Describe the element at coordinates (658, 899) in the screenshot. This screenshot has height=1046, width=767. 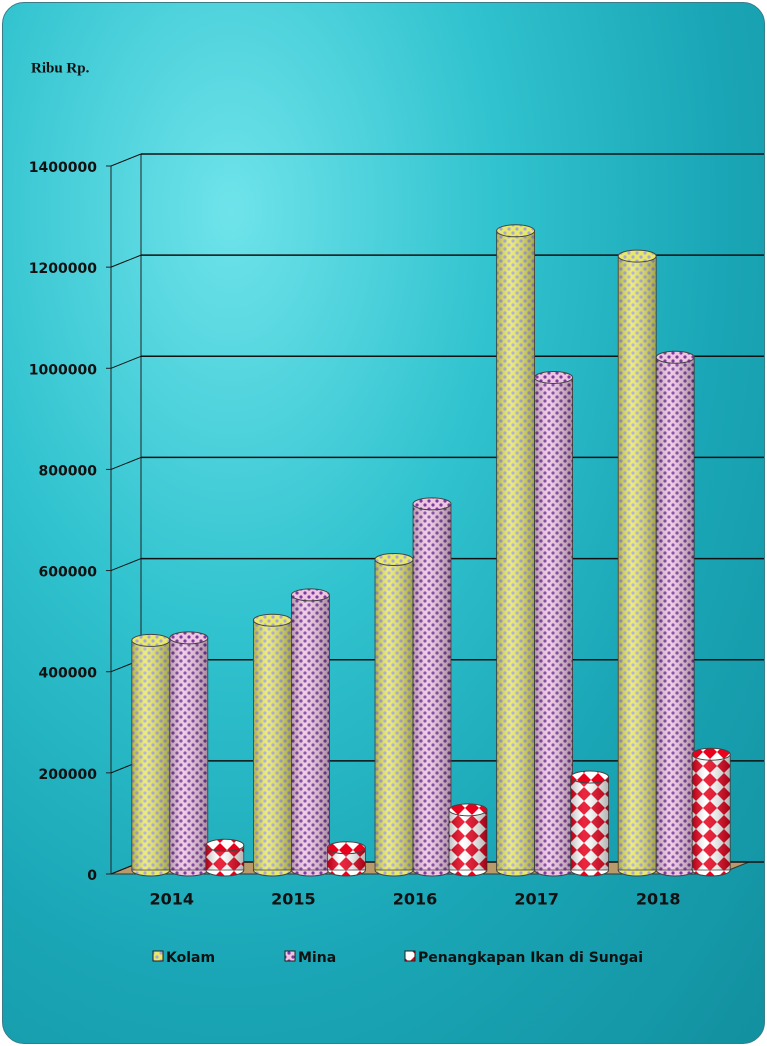
I see `x-tick-label: 2018` at that location.